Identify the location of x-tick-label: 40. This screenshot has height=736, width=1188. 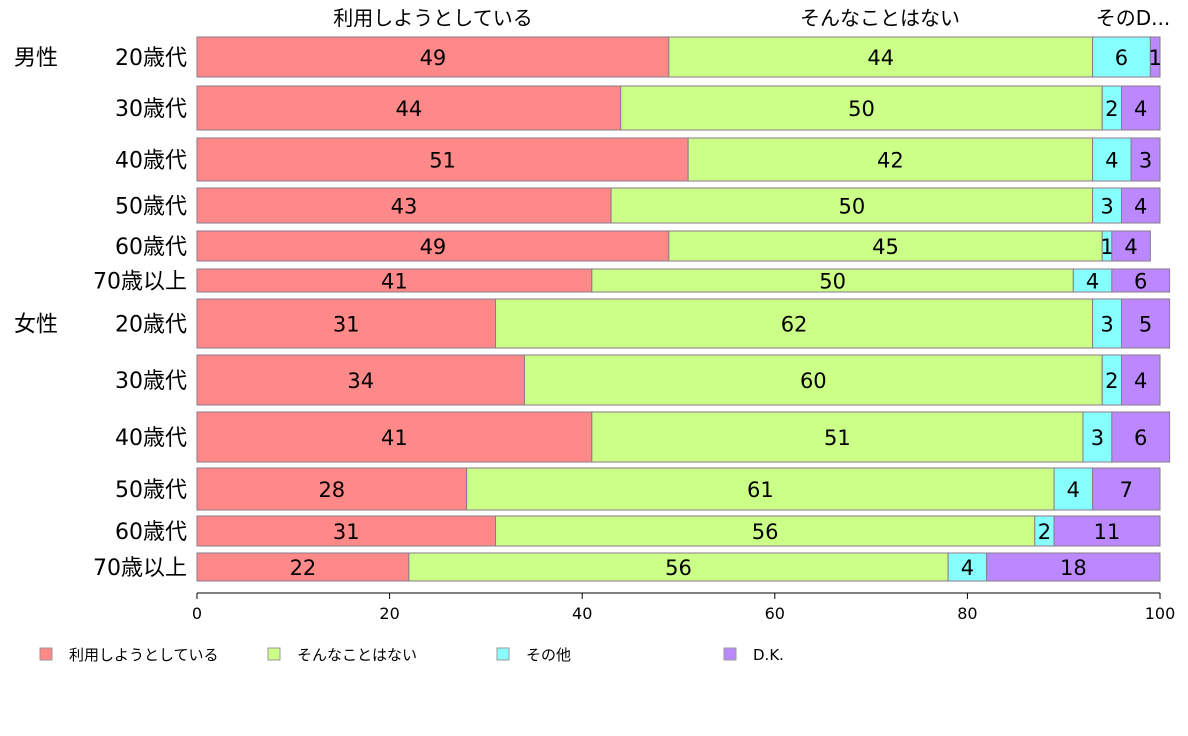
(582, 613).